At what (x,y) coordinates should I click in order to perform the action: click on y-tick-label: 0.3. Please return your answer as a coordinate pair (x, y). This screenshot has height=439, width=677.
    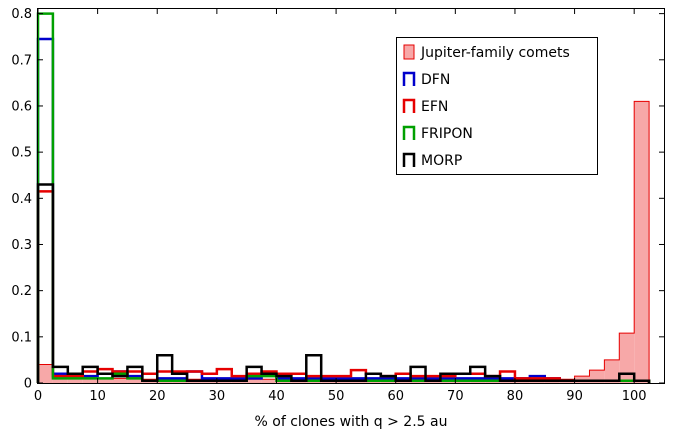
    Looking at the image, I should click on (21, 245).